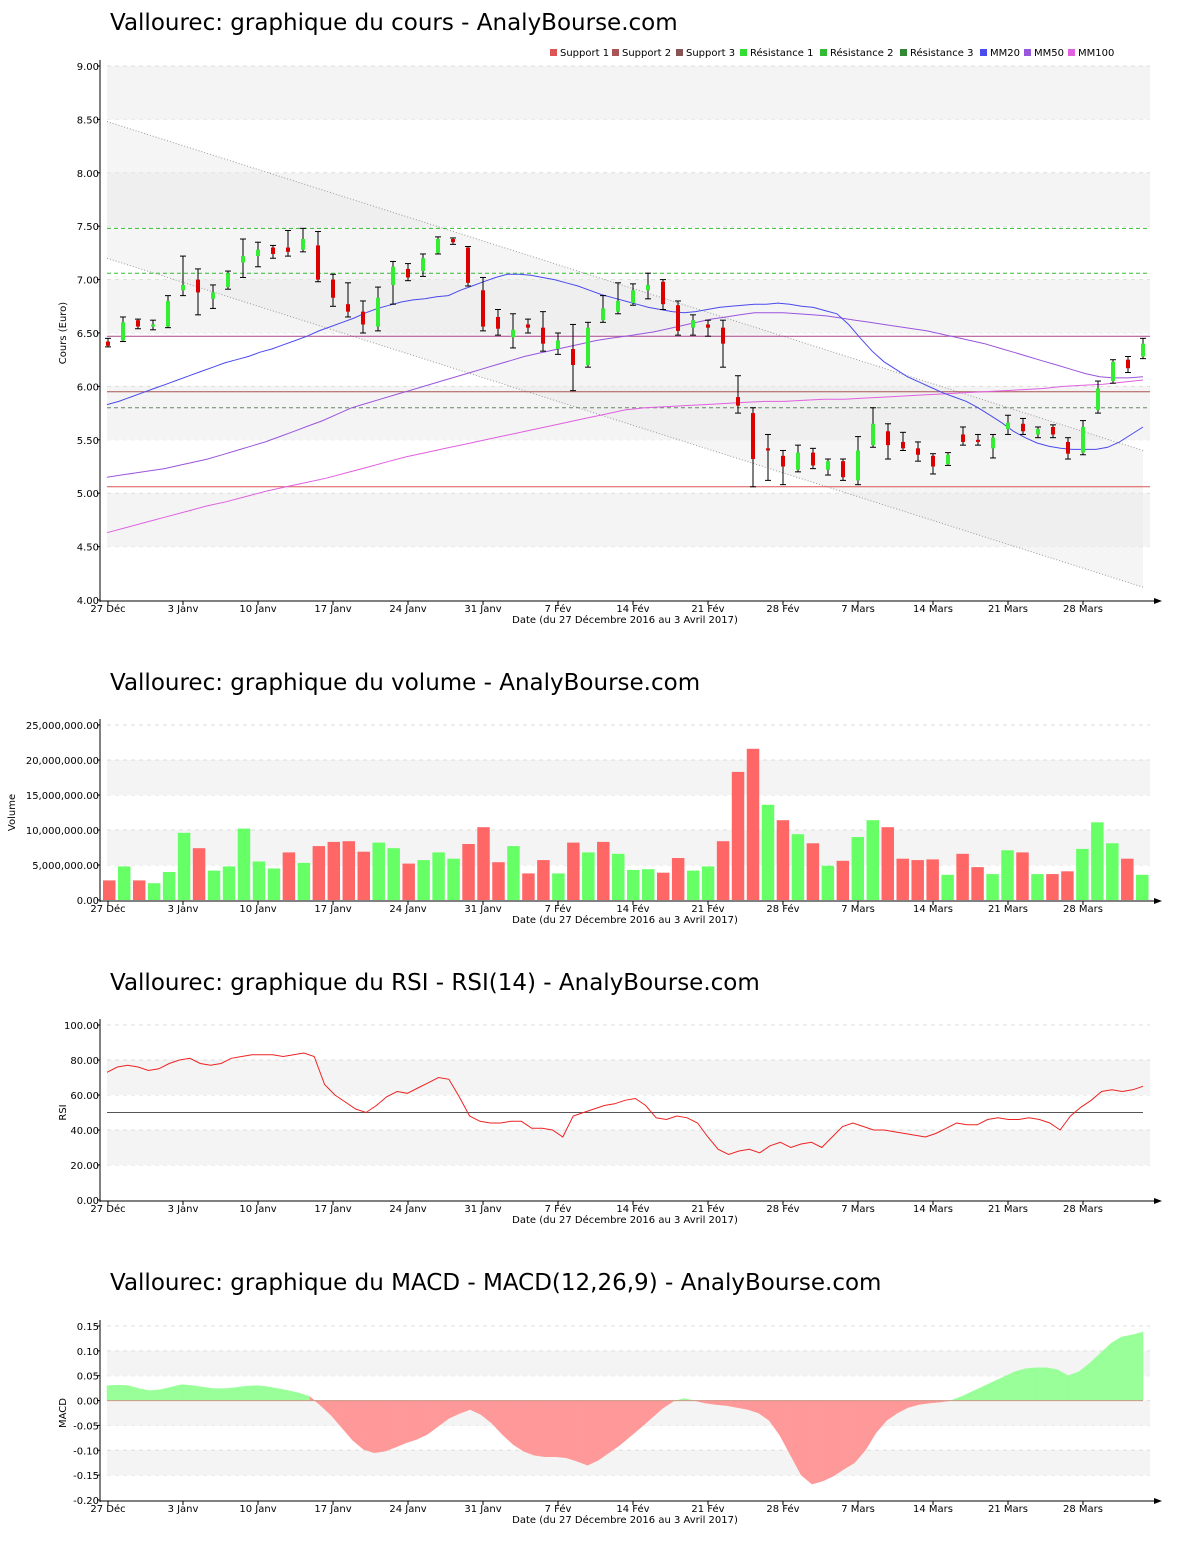 This screenshot has width=1200, height=1550. Describe the element at coordinates (88, 174) in the screenshot. I see `y-tick-label: 8.00` at that location.